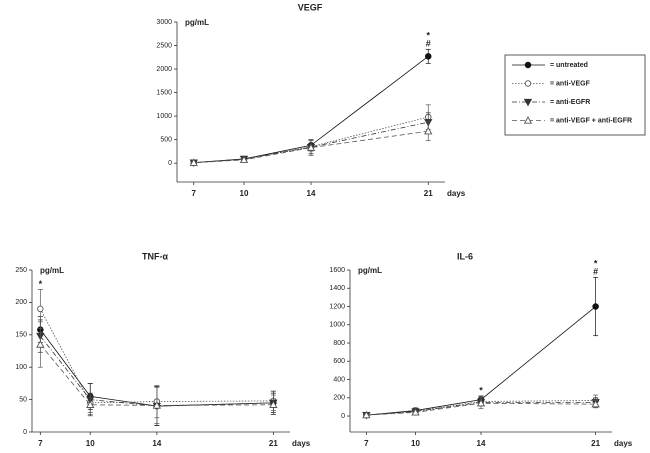 The width and height of the screenshot is (650, 453). What do you see at coordinates (337, 306) in the screenshot?
I see `y-tick-label: 1200` at bounding box center [337, 306].